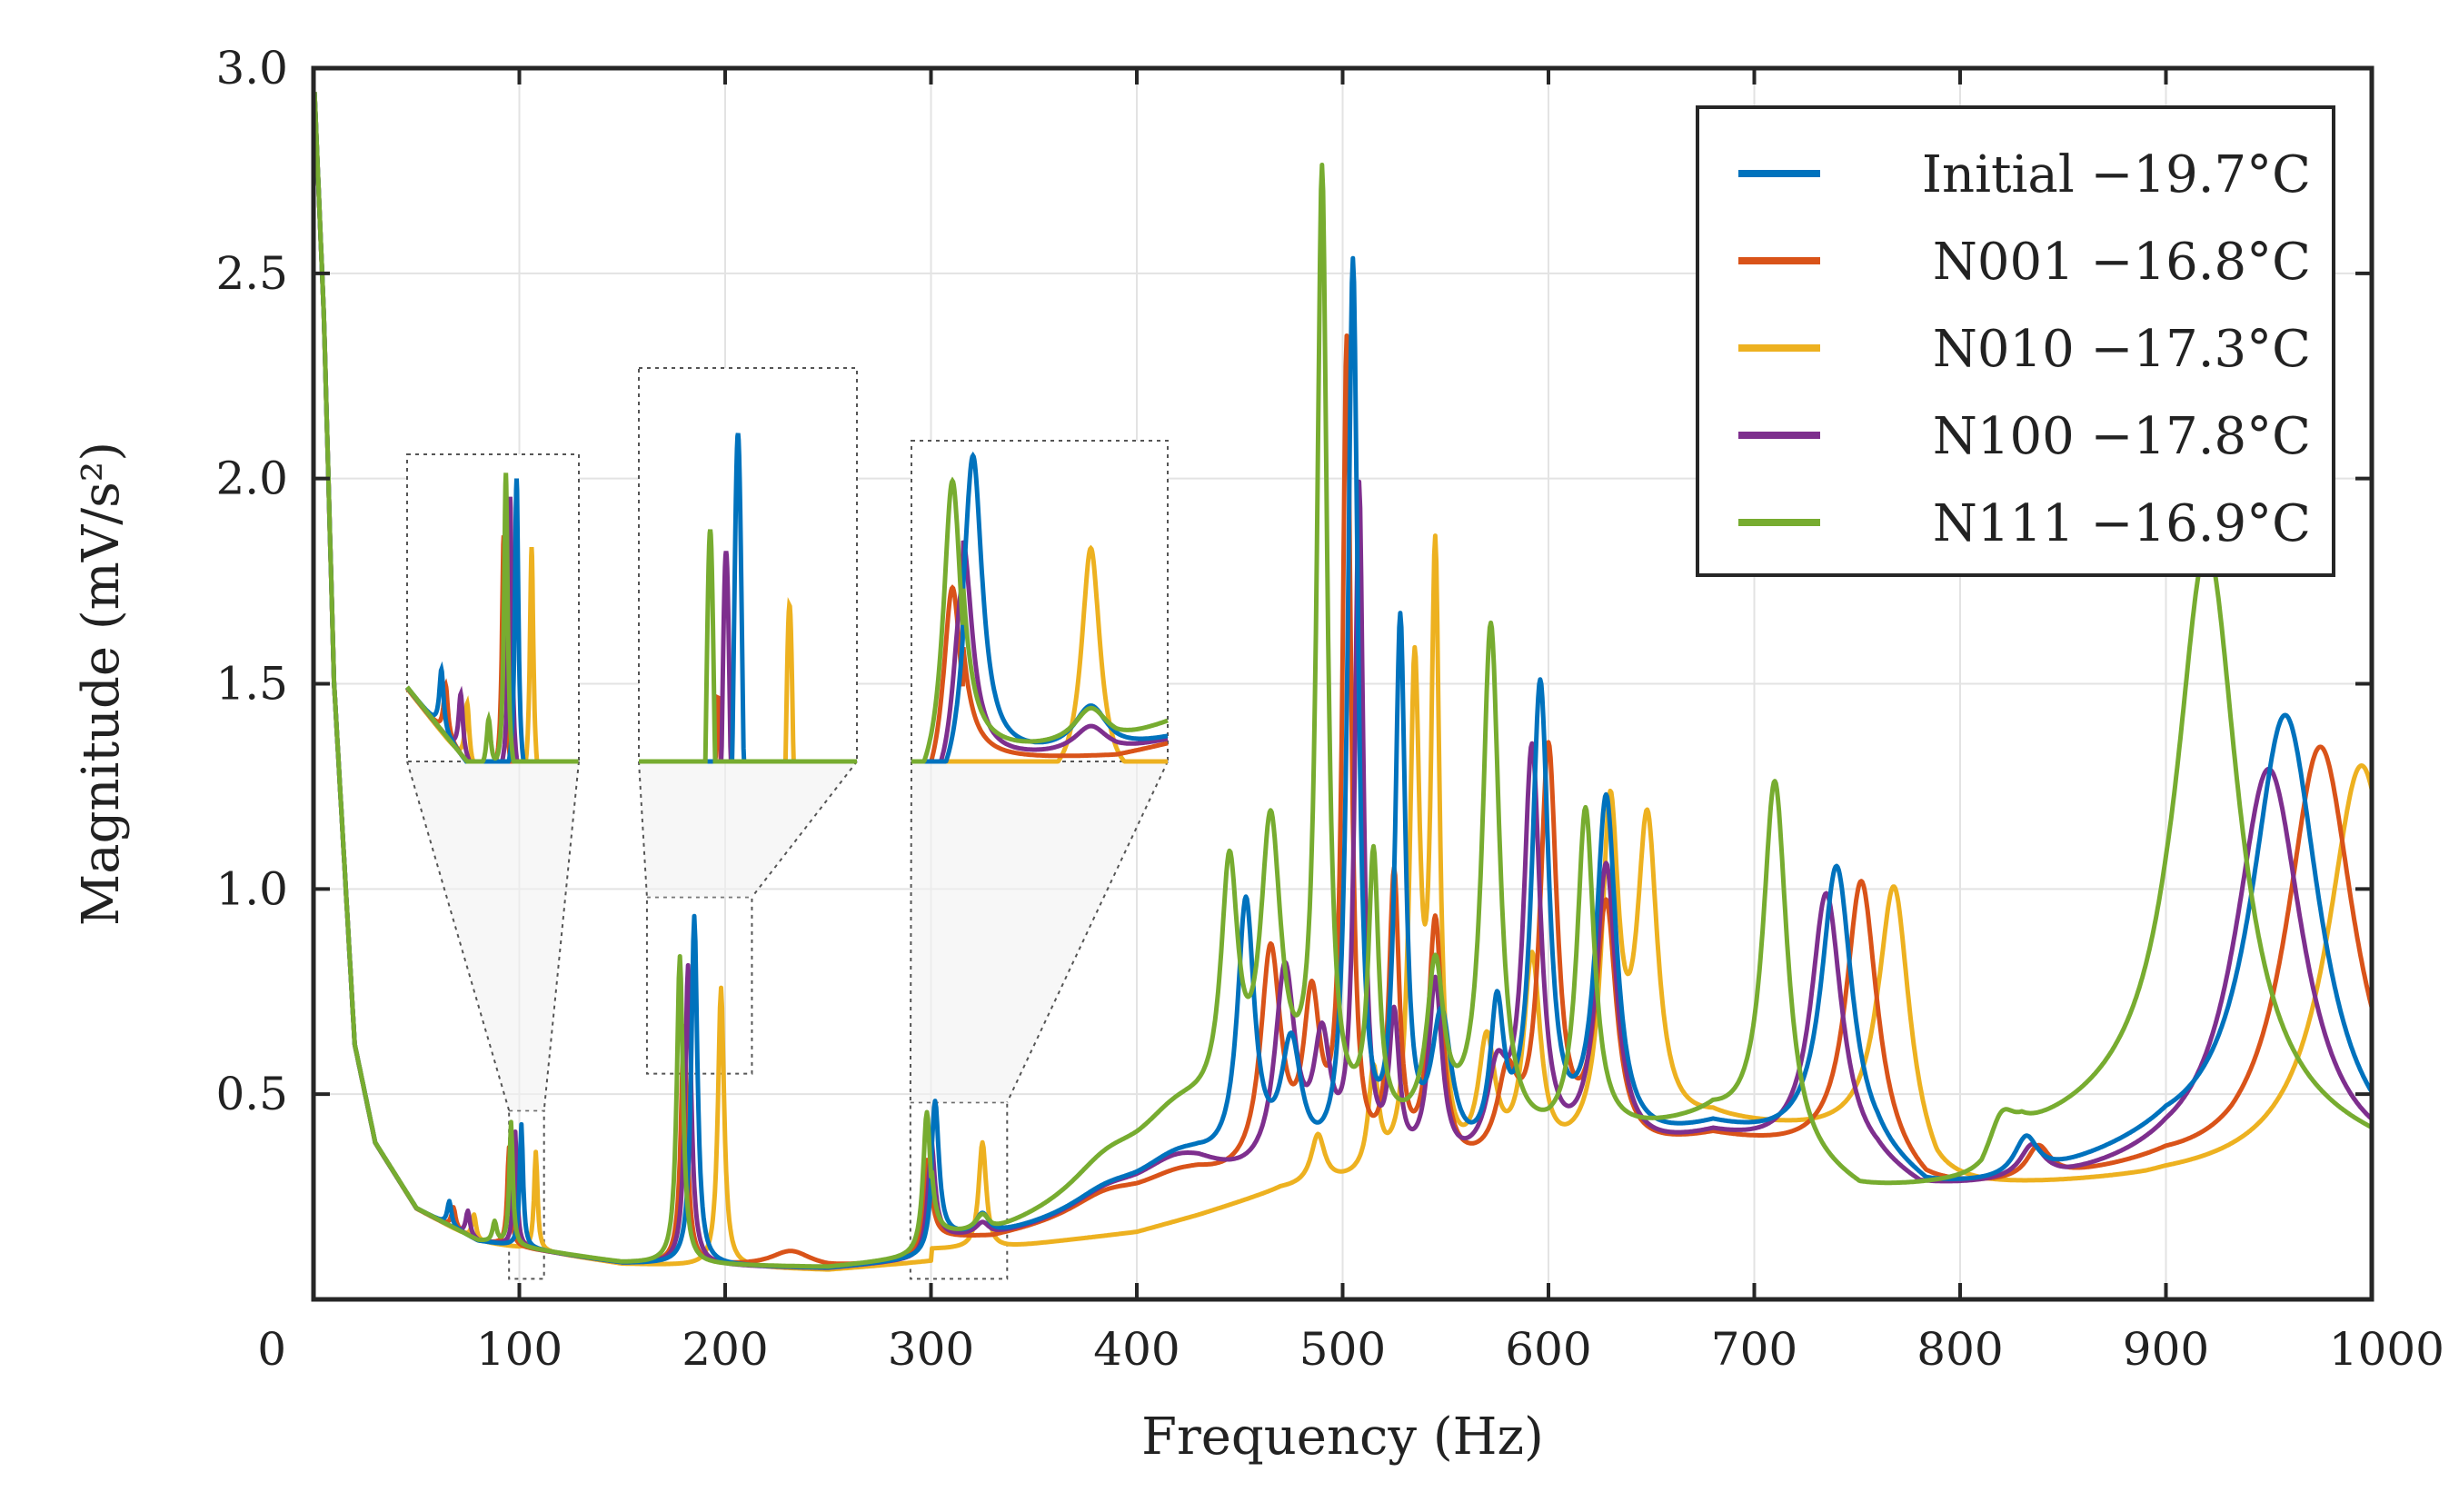 The image size is (2449, 1512). I want to click on legend-label: N111 −16.9°C, so click(2122, 523).